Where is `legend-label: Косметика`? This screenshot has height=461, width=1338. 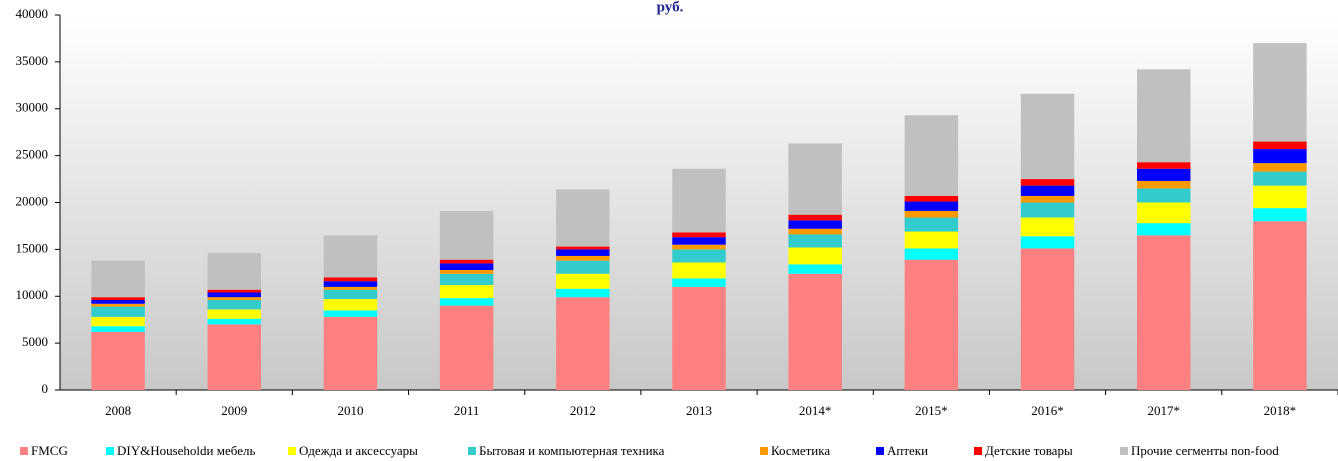
legend-label: Косметика is located at coordinates (800, 450).